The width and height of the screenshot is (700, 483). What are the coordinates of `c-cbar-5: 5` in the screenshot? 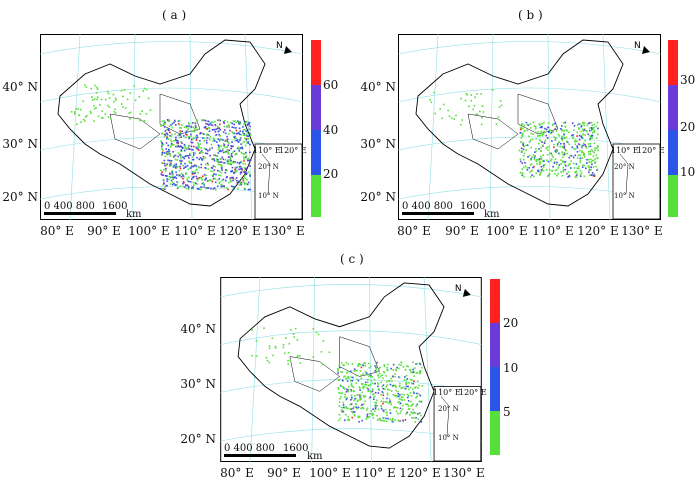 It's located at (507, 412).